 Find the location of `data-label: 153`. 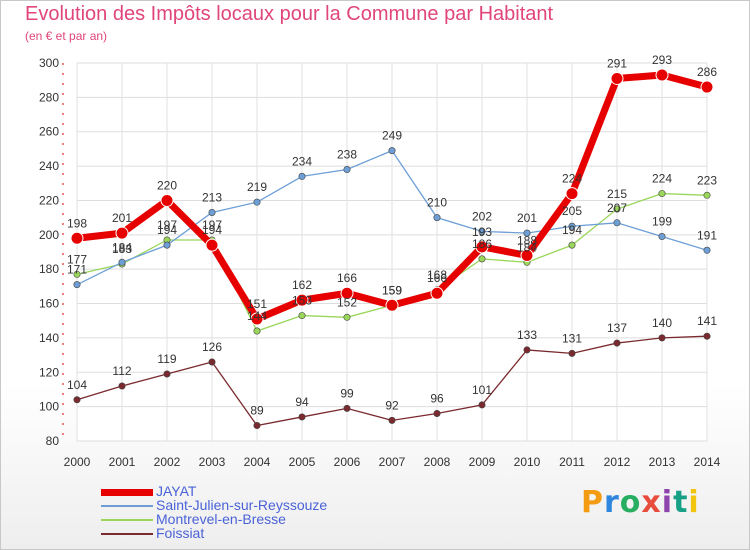

data-label: 153 is located at coordinates (302, 301).